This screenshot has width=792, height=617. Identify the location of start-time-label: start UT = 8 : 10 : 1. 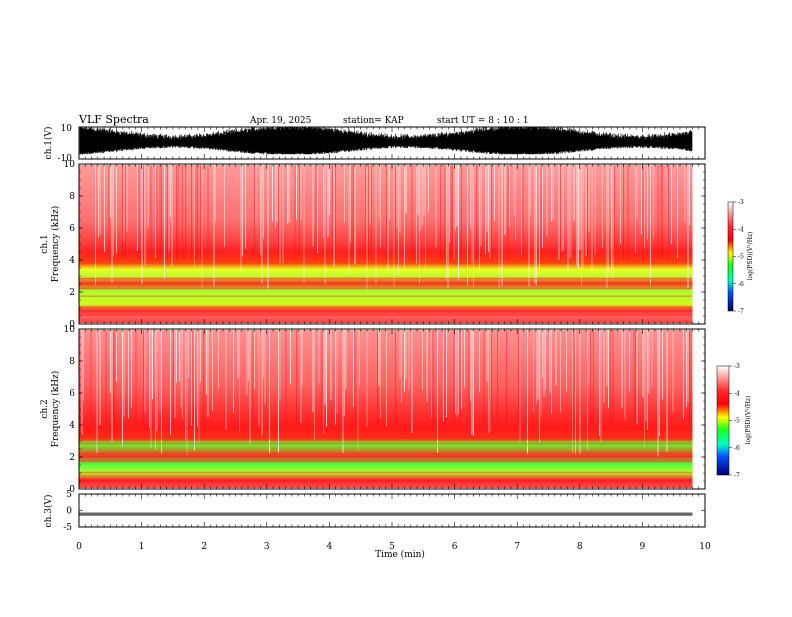
(483, 121).